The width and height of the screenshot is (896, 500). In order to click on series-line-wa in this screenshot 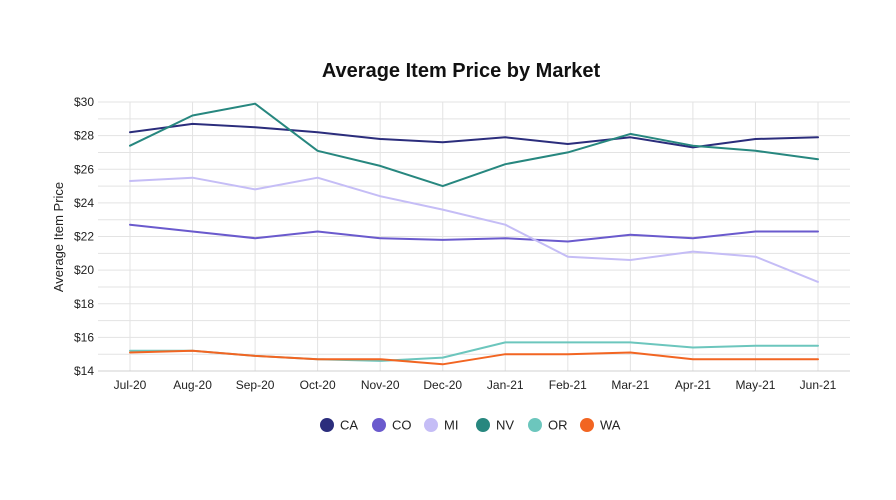, I will do `click(474, 357)`.